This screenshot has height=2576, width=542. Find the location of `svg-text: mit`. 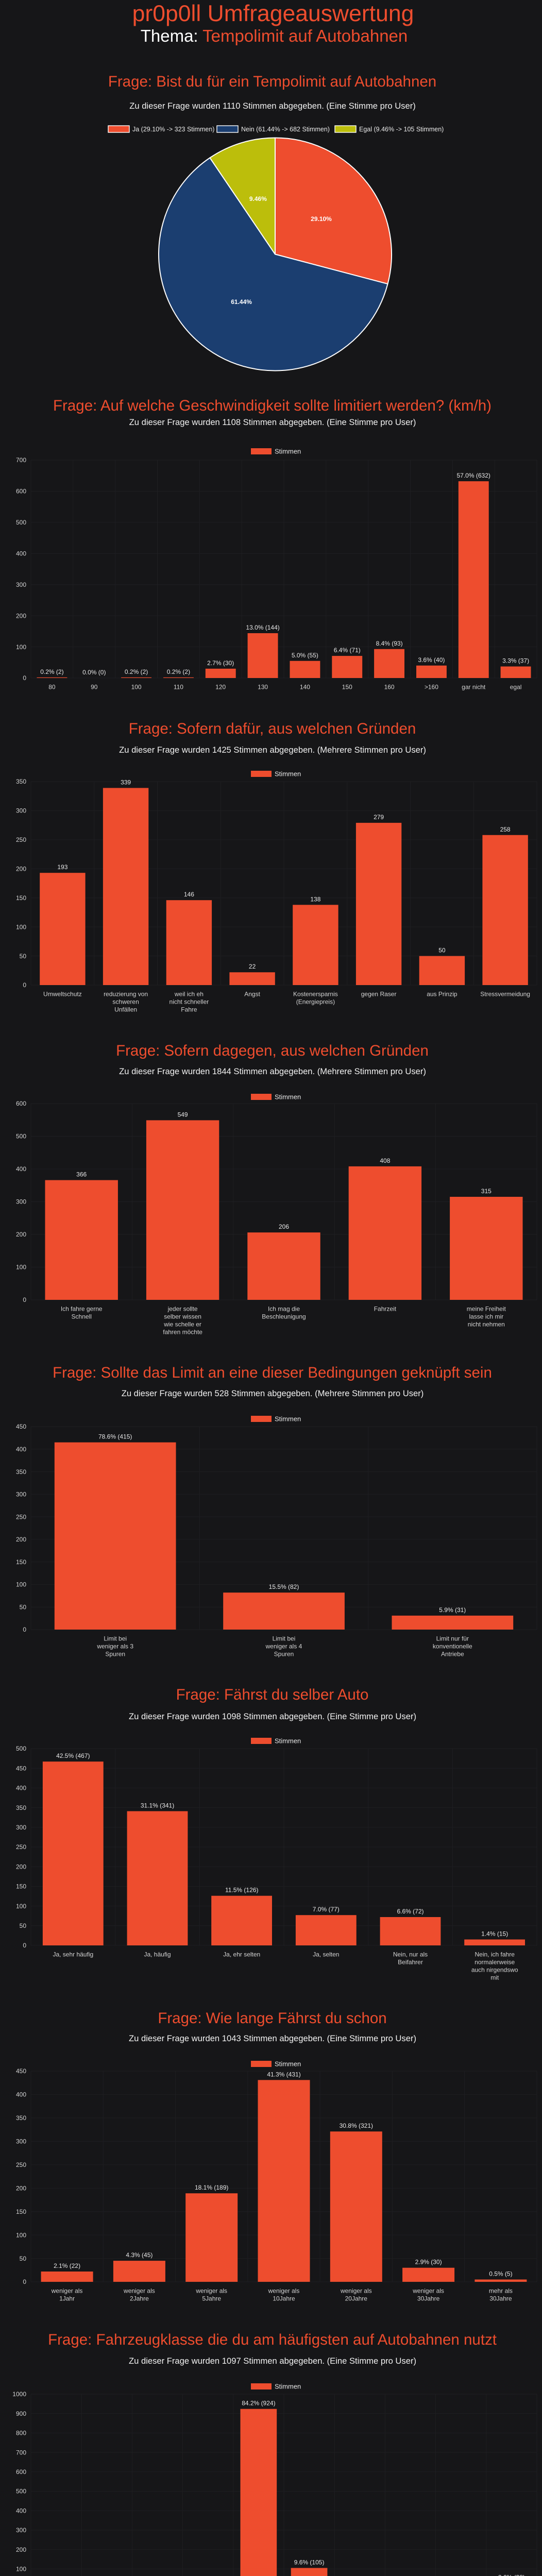

svg-text: mit is located at coordinates (494, 1977).